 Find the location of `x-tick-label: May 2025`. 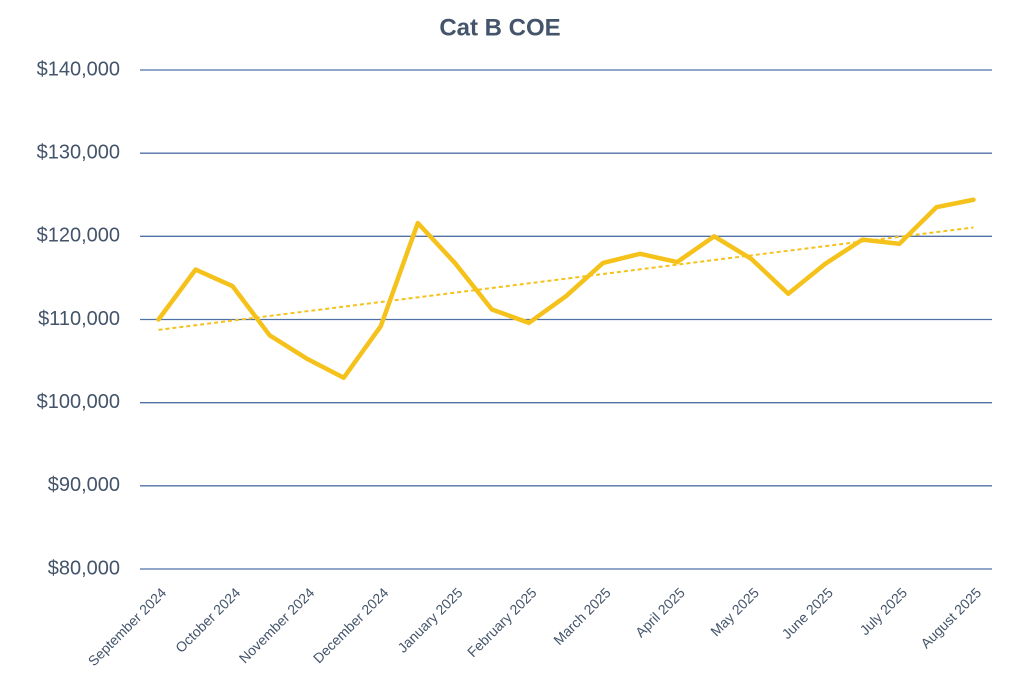

x-tick-label: May 2025 is located at coordinates (734, 611).